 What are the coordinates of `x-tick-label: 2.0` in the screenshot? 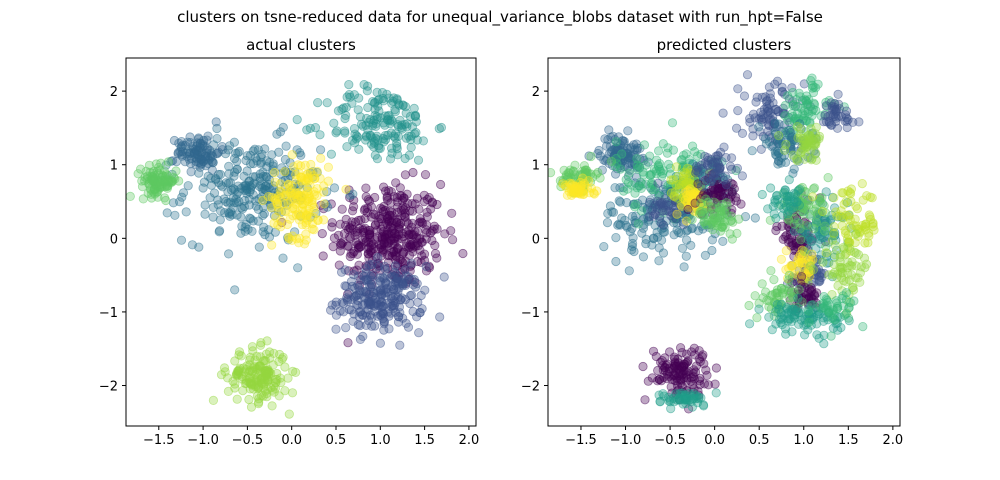 It's located at (893, 440).